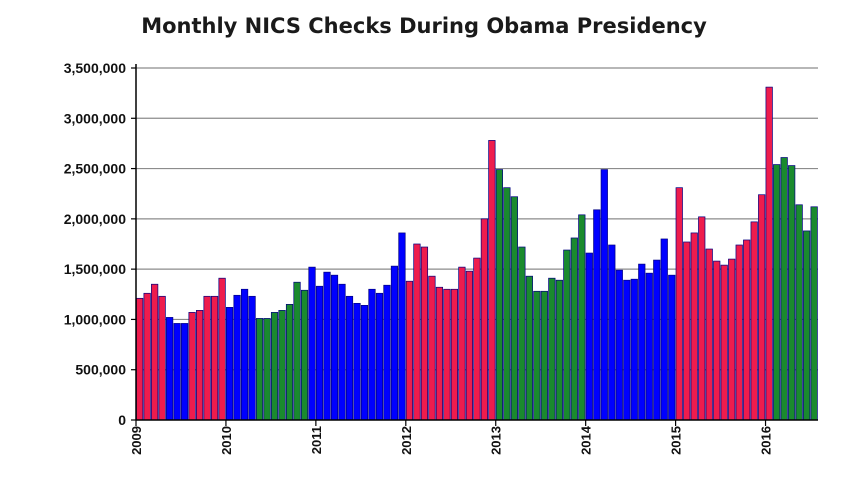 This screenshot has width=848, height=477. Describe the element at coordinates (95, 118) in the screenshot. I see `y-tick-label: 3,000,000` at that location.